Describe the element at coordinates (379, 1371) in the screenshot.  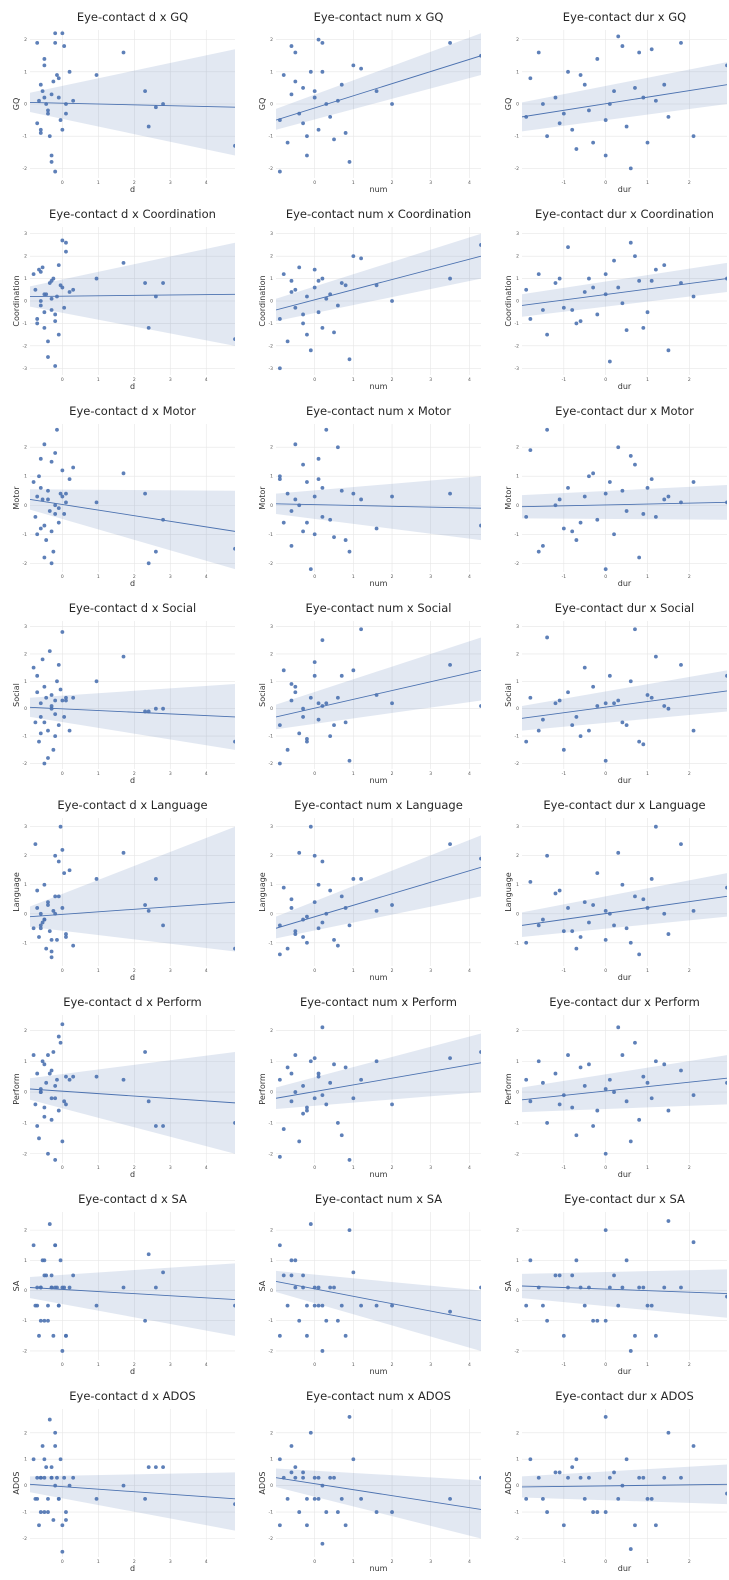
I see `x-axis-label: num` at that location.